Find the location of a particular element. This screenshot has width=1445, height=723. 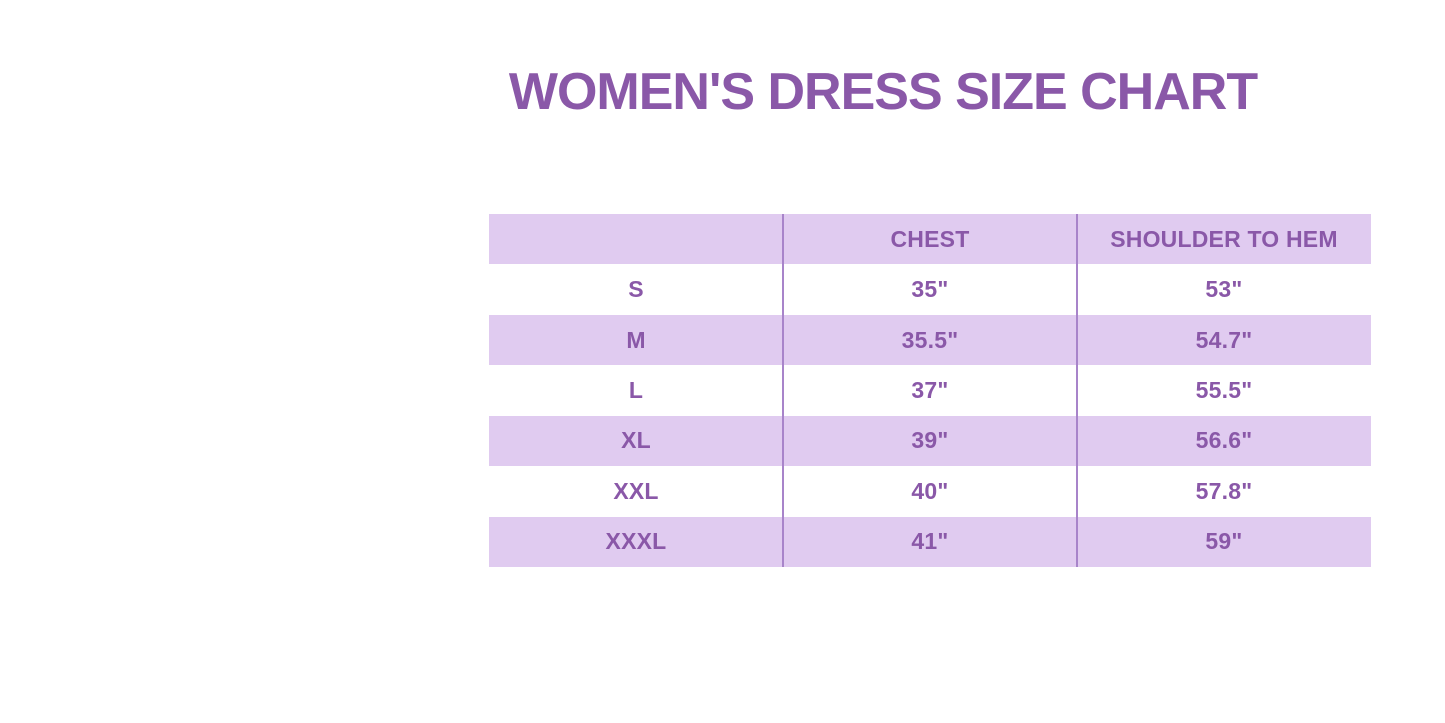

cell-shoulder-to-hem: 57.8" is located at coordinates (1224, 490).